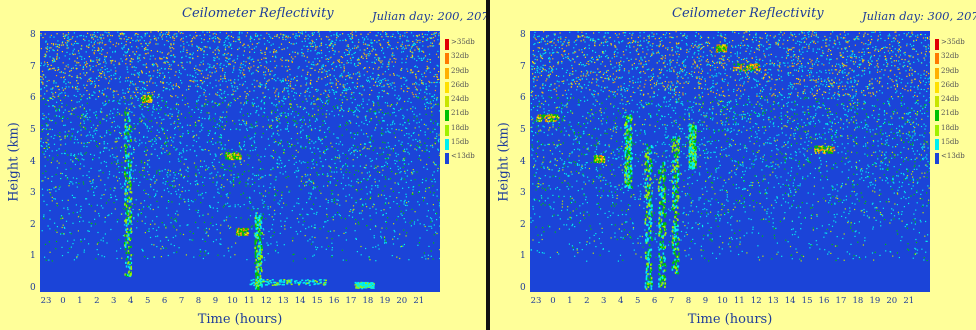  I want to click on x-tick-label: 19, so click(875, 301).